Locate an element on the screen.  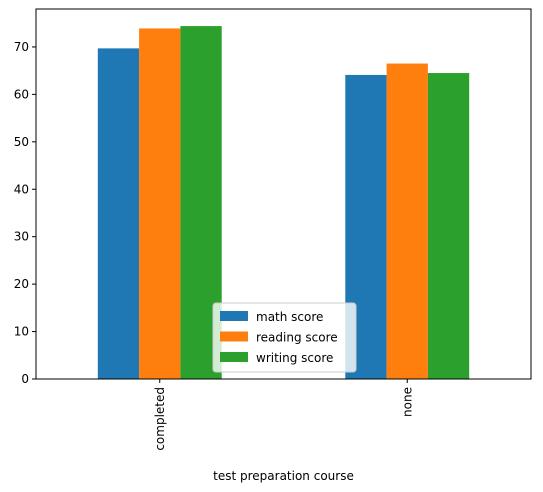
x-tick-label: completed is located at coordinates (160, 419).